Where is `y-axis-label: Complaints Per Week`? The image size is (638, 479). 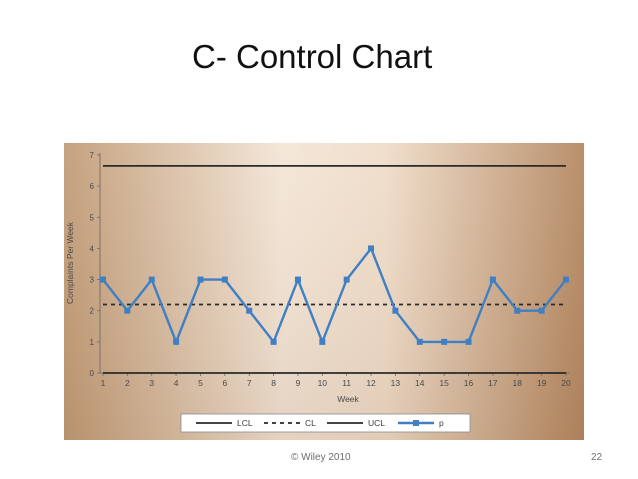
y-axis-label: Complaints Per Week is located at coordinates (70, 262).